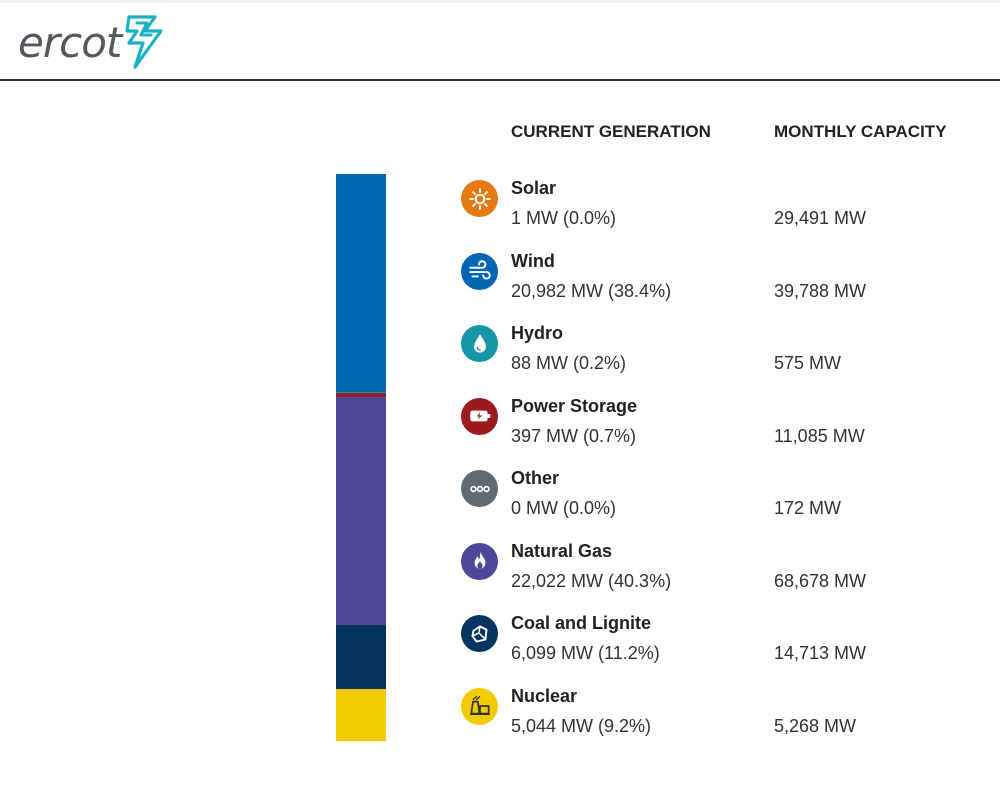 The image size is (1000, 800). Describe the element at coordinates (564, 508) in the screenshot. I see `fuel-generation: 0 MW (0.0%)` at that location.